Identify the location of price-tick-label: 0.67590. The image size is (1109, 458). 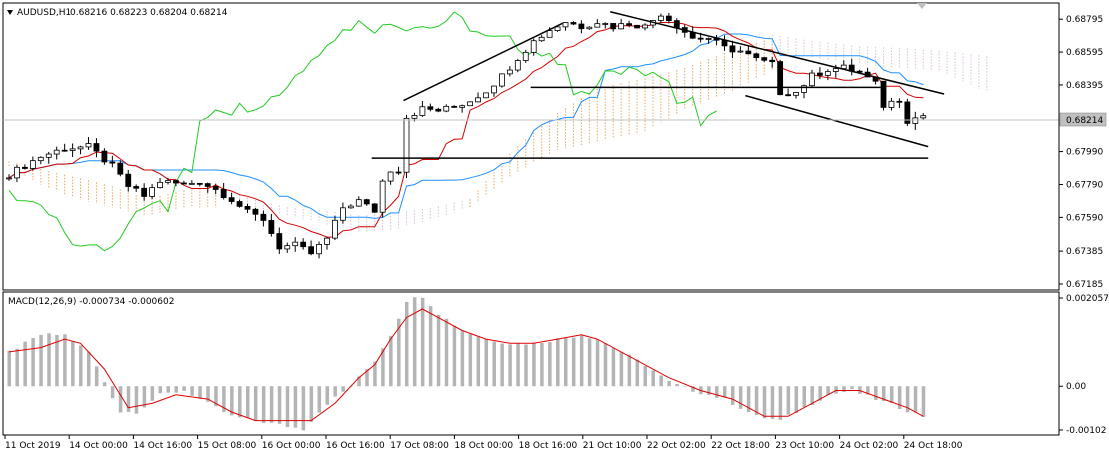
(1084, 218).